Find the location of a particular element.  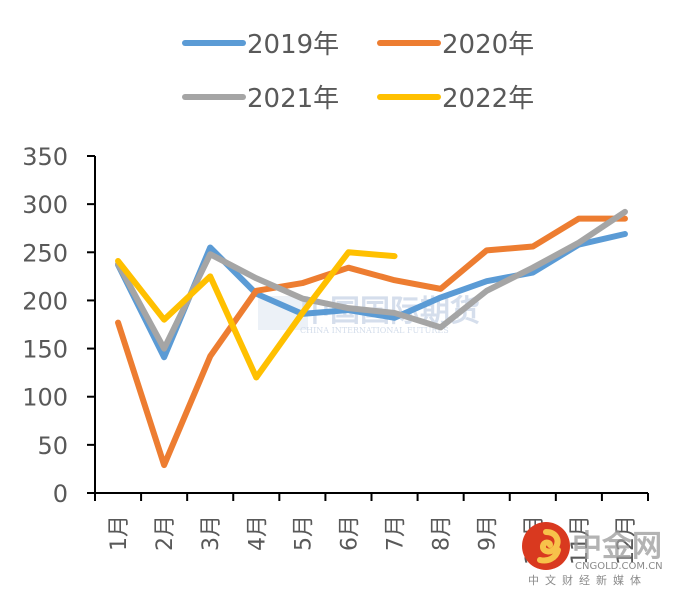

y-tick-label: 0 is located at coordinates (60, 494).